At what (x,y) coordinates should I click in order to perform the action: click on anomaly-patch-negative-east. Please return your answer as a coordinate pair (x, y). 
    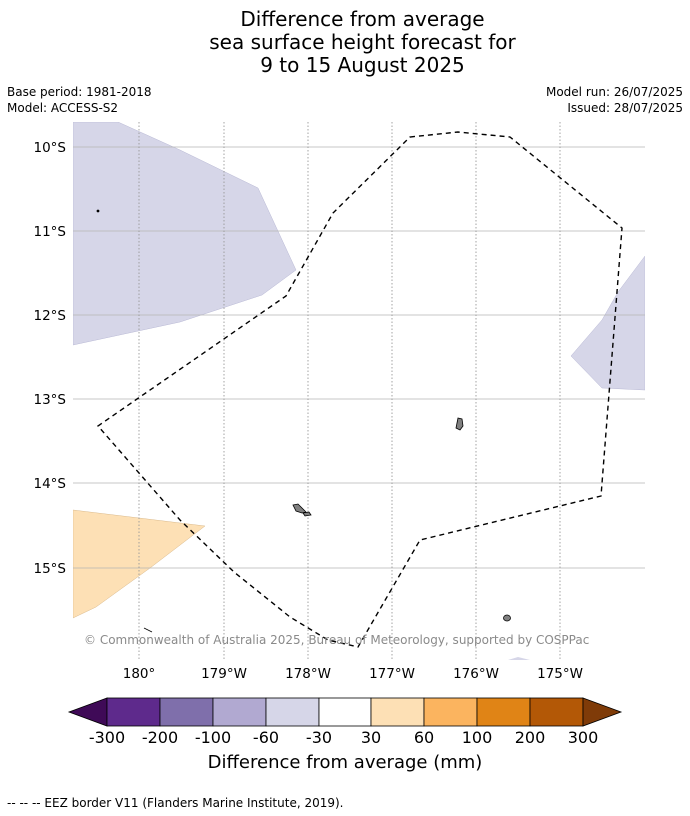
    Looking at the image, I should click on (607, 323).